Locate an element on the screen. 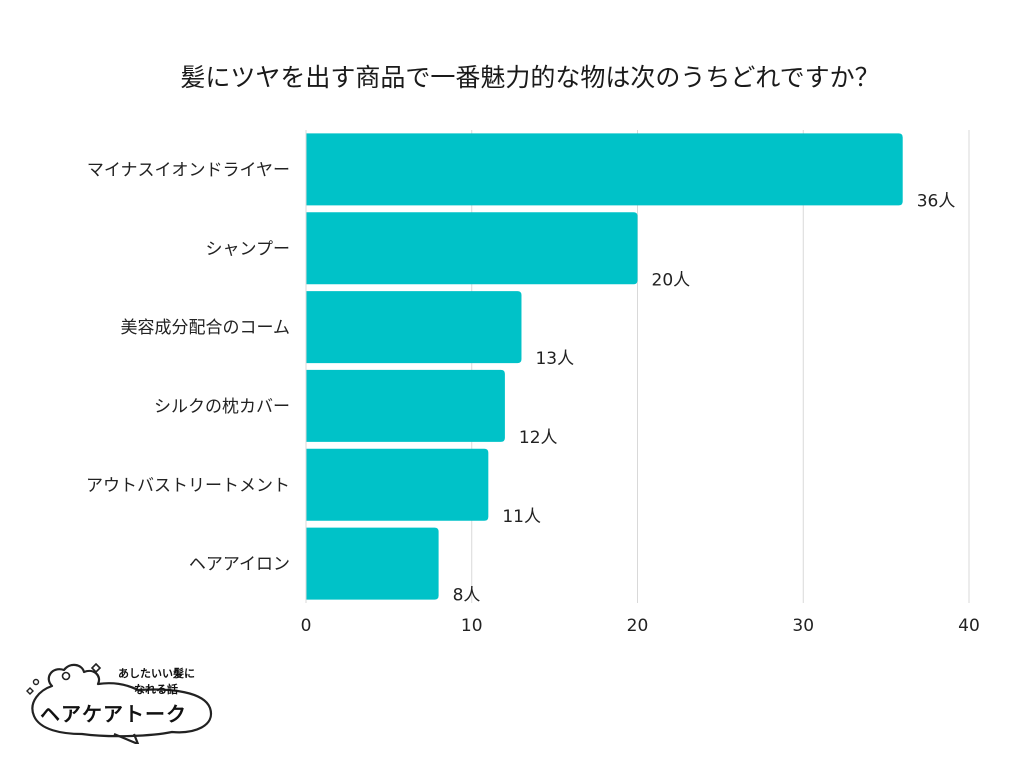 The image size is (1024, 768). x-tick-label: 30 is located at coordinates (803, 626).